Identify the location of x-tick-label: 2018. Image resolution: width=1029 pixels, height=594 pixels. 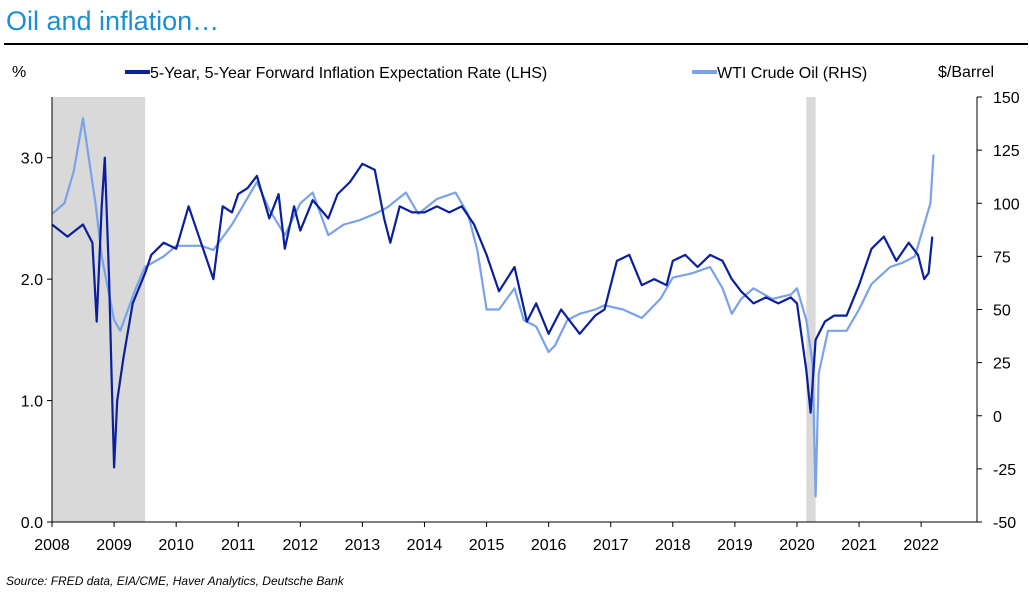
(673, 545).